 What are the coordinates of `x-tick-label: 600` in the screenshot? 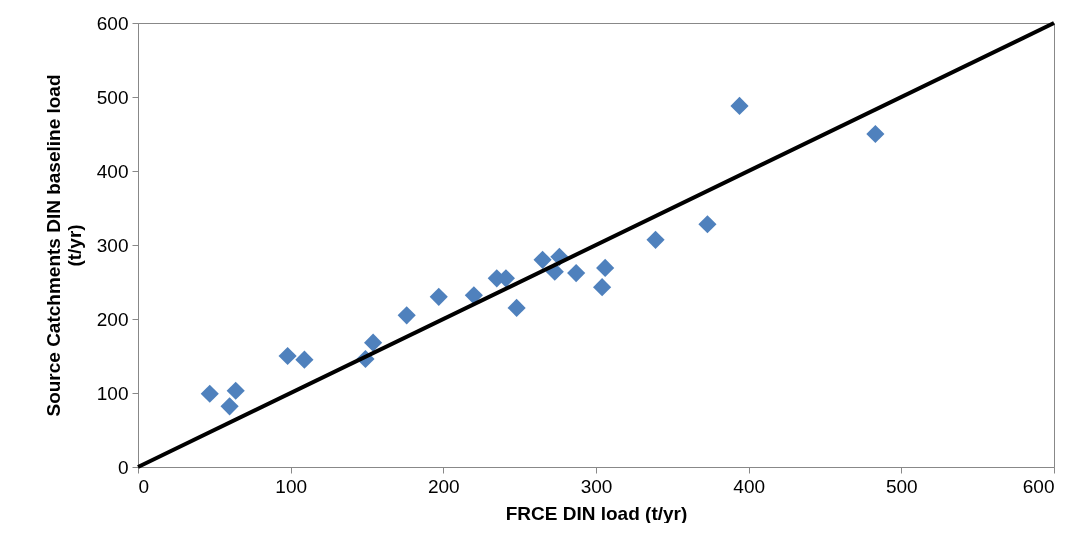 It's located at (1038, 486).